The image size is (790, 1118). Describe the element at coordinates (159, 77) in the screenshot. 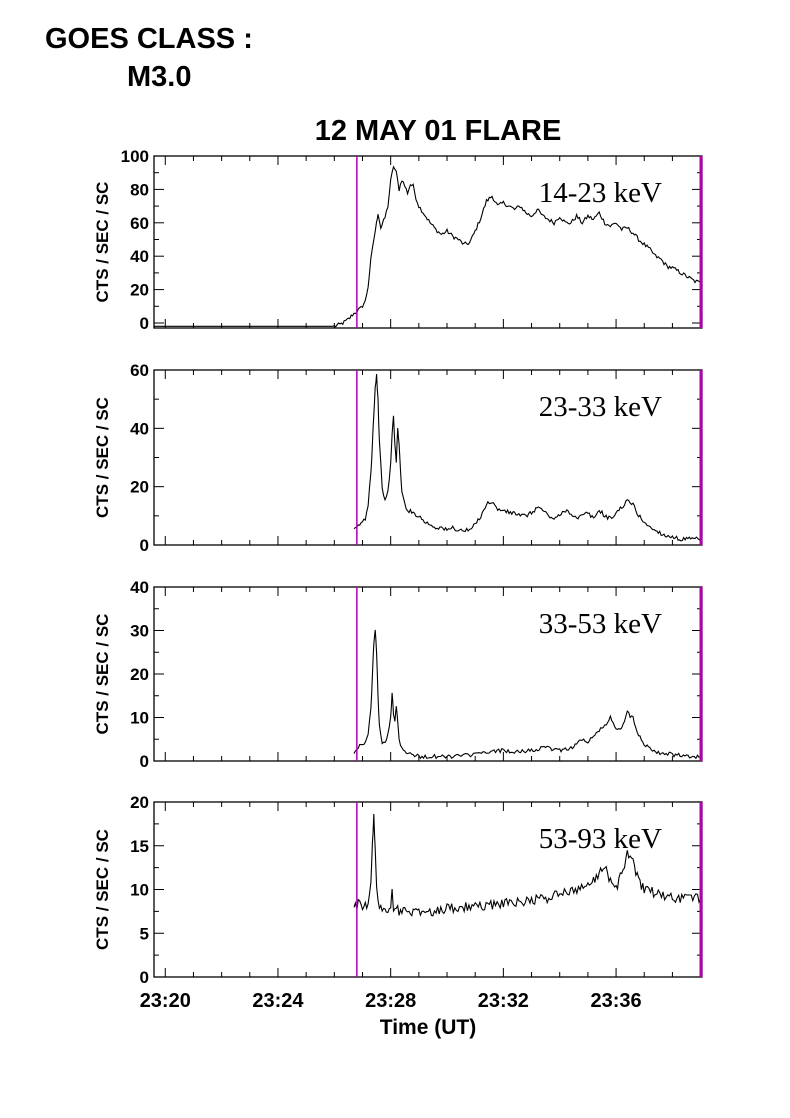

I see `goes-class-value: M3.0` at that location.